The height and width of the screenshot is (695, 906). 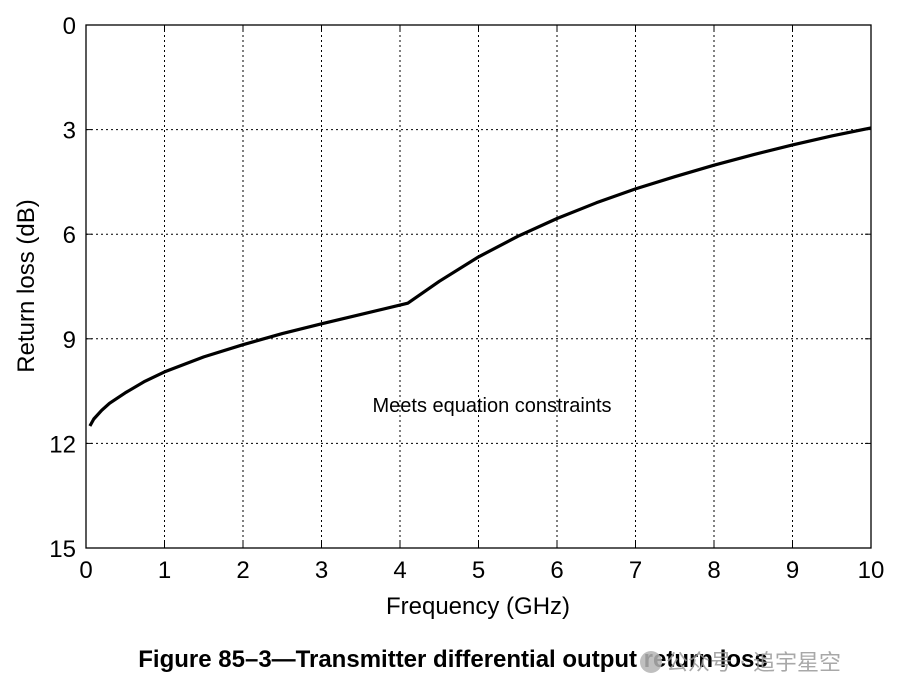 I want to click on y-axis-label: Return loss (dB), so click(x=26, y=285).